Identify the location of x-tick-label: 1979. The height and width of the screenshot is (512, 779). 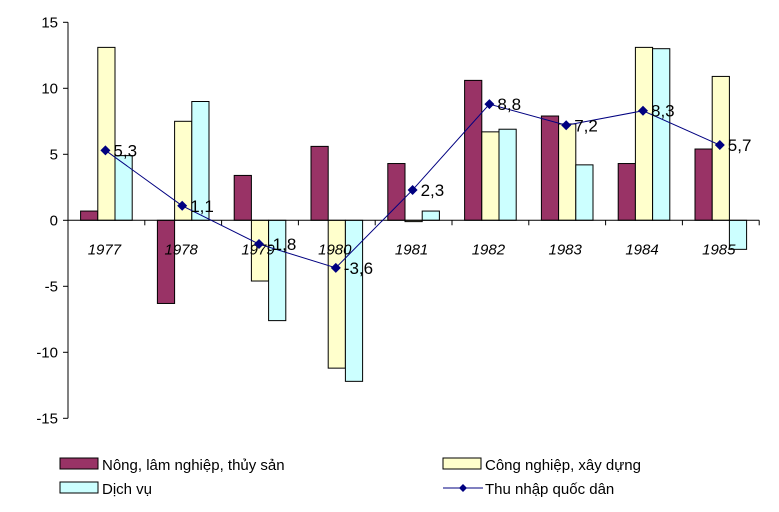
(258, 249).